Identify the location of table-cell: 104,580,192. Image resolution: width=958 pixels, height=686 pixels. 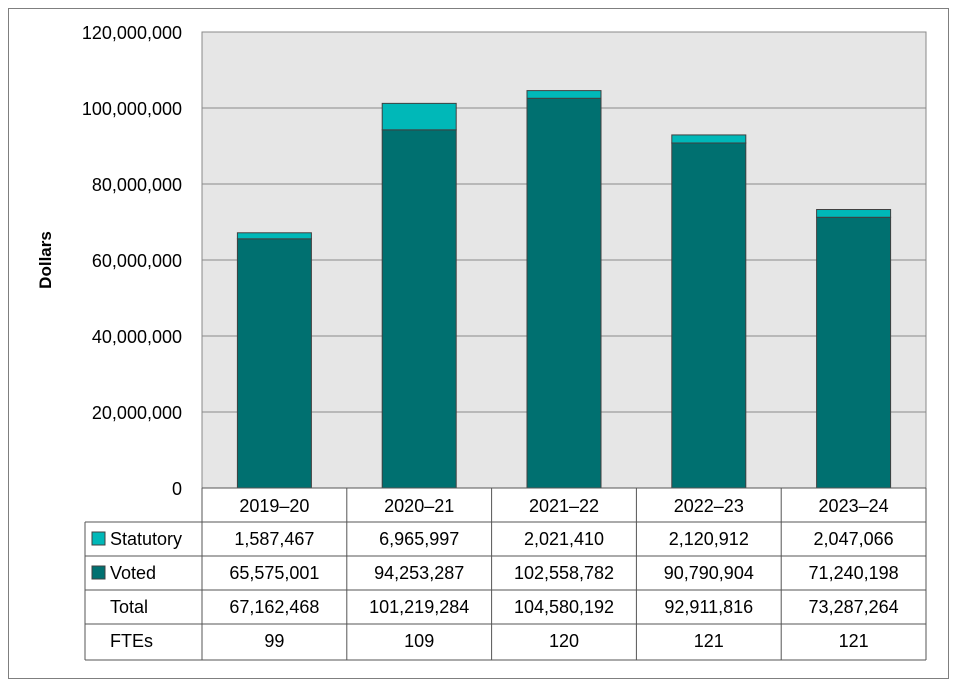
(564, 607).